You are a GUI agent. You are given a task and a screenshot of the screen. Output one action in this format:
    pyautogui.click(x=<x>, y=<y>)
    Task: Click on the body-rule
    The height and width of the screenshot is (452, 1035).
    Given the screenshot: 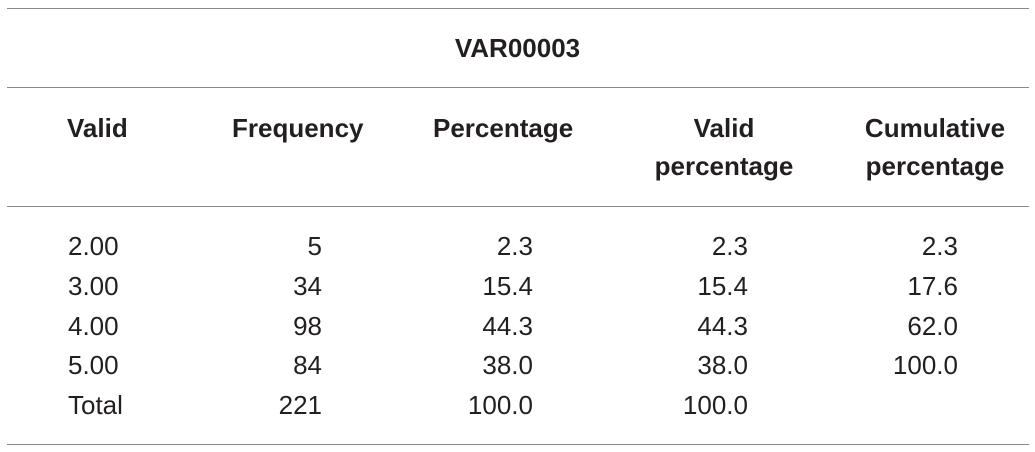 What is the action you would take?
    pyautogui.click(x=518, y=206)
    